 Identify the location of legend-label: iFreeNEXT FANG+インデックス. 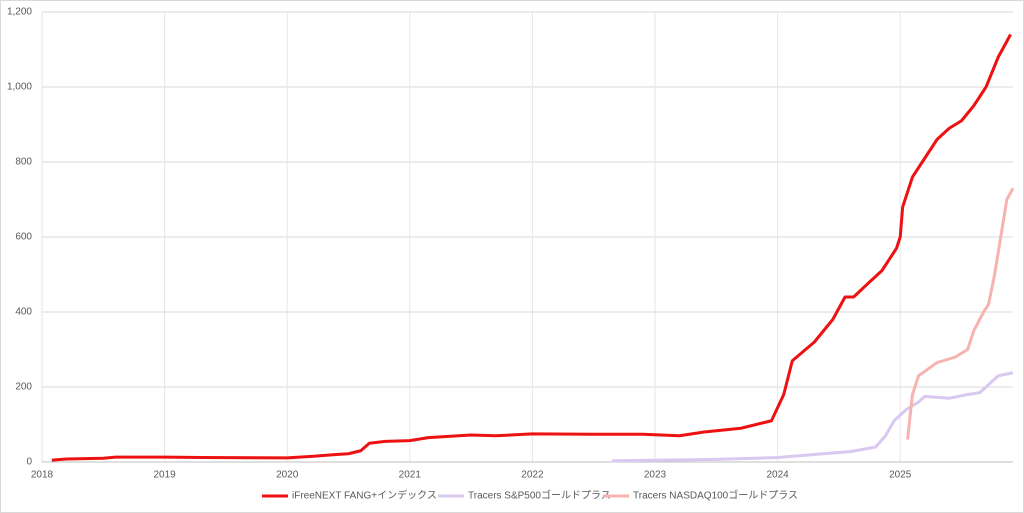
(364, 495).